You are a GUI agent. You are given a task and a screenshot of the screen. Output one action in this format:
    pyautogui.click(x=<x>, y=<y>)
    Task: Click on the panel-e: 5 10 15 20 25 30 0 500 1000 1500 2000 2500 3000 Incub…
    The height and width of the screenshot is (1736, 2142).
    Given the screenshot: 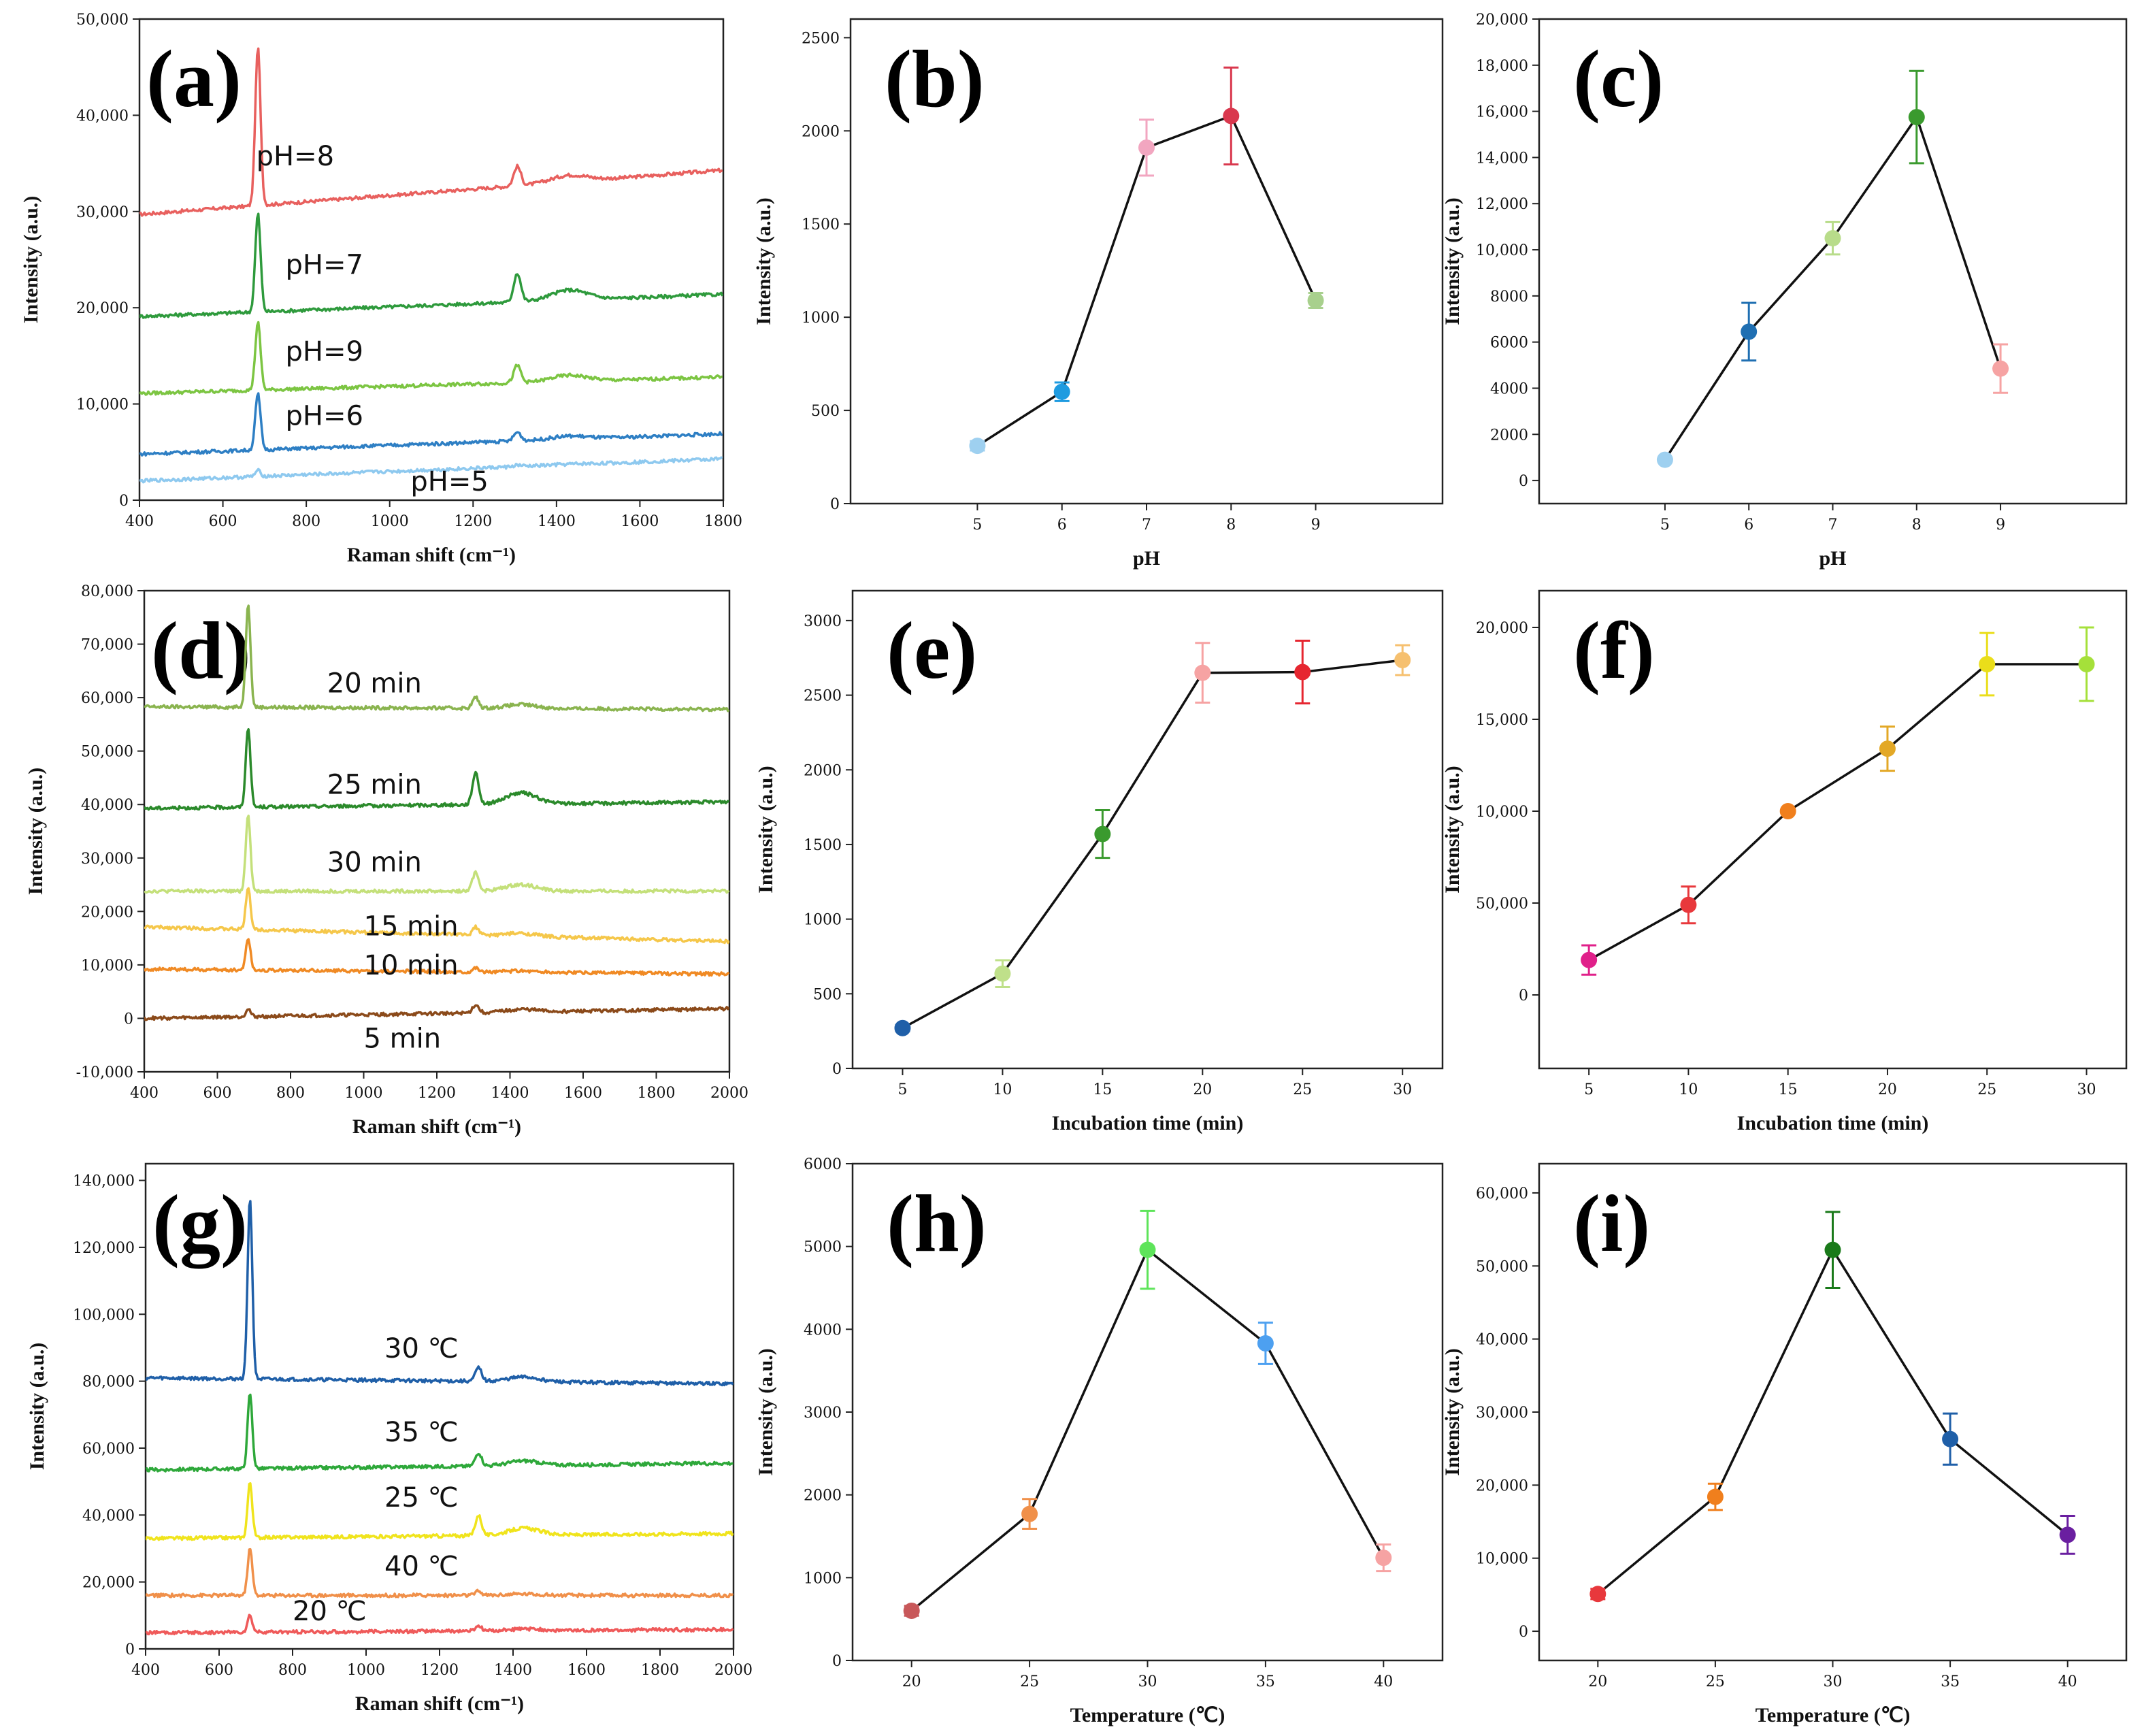 What is the action you would take?
    pyautogui.click(x=1099, y=861)
    